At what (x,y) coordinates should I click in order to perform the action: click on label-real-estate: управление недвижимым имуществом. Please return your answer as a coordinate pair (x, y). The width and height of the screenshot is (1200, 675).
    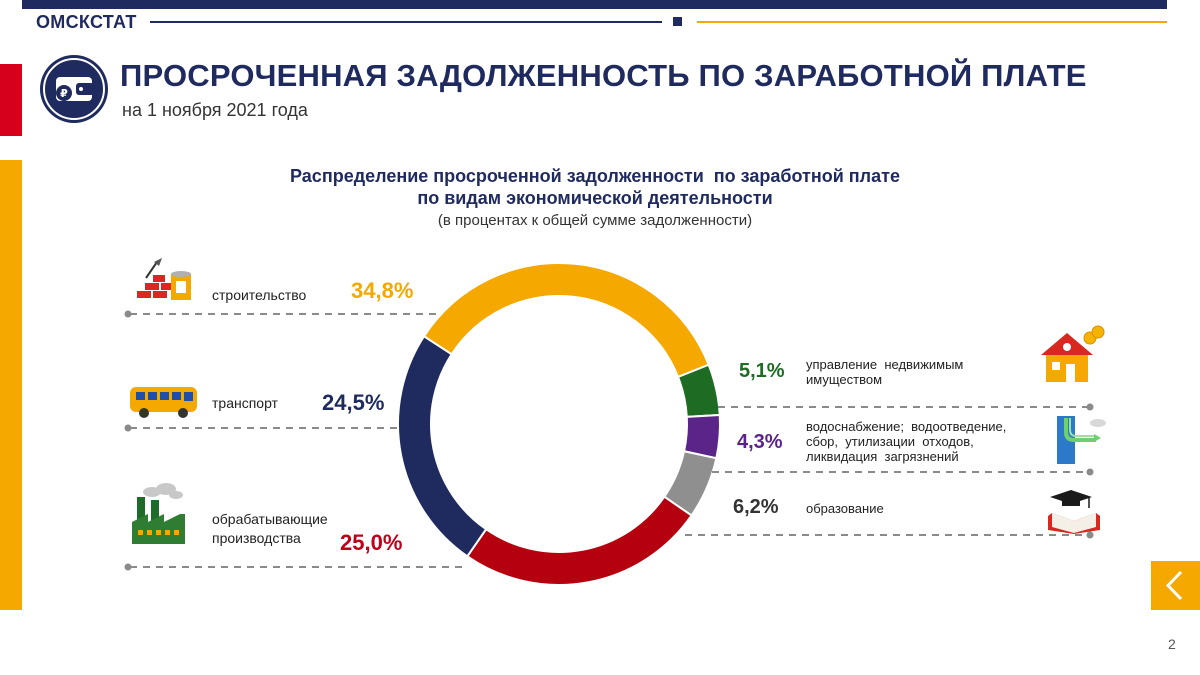
    Looking at the image, I should click on (884, 372).